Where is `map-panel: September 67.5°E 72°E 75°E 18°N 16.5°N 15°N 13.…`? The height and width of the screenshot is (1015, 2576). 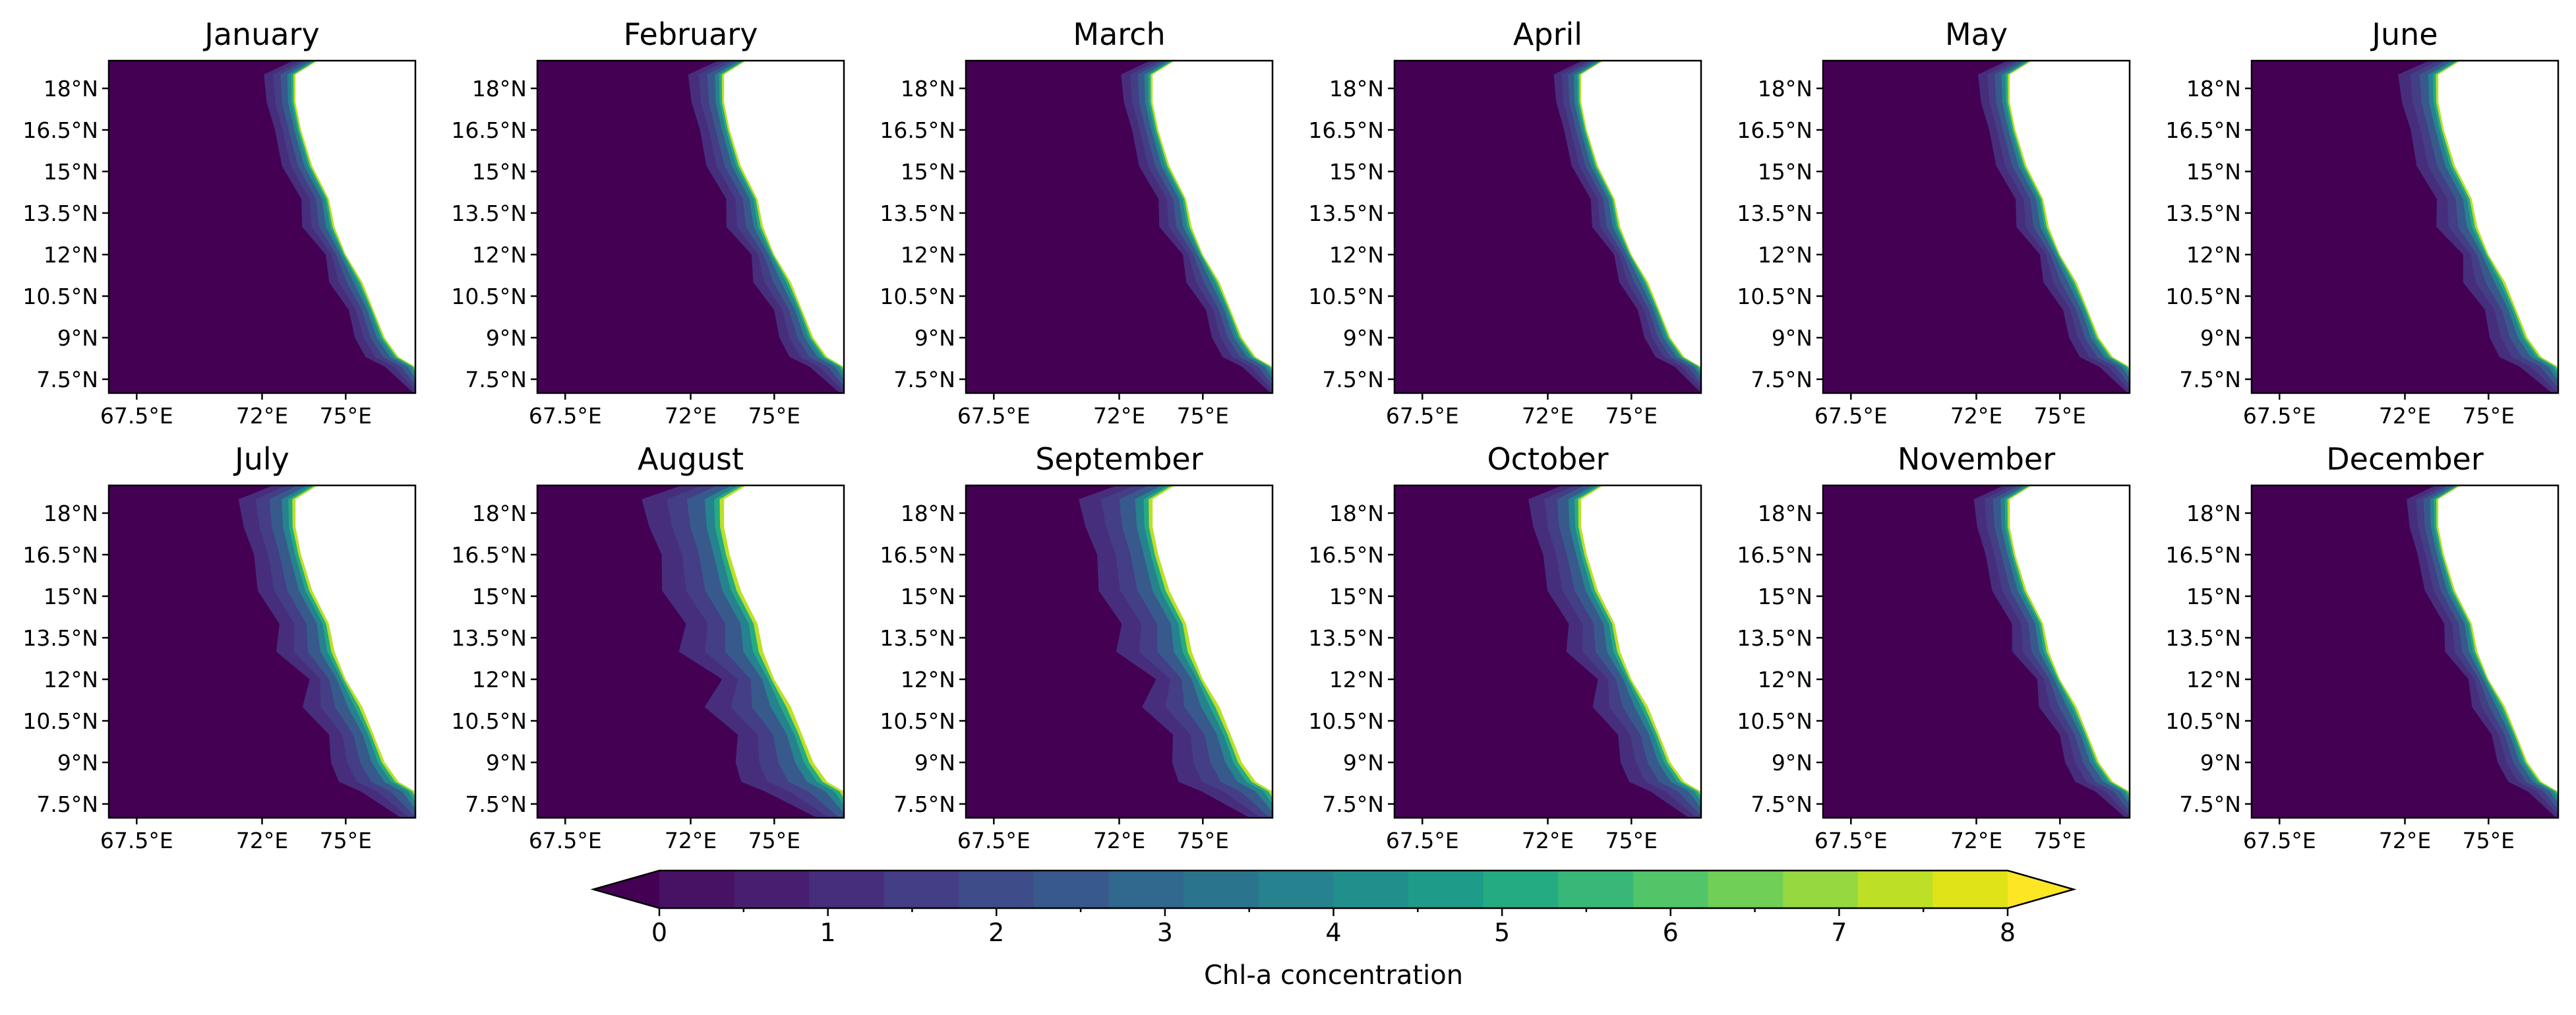 map-panel: September 67.5°E 72°E 75°E 18°N 16.5°N 15°N 13.… is located at coordinates (1090, 647).